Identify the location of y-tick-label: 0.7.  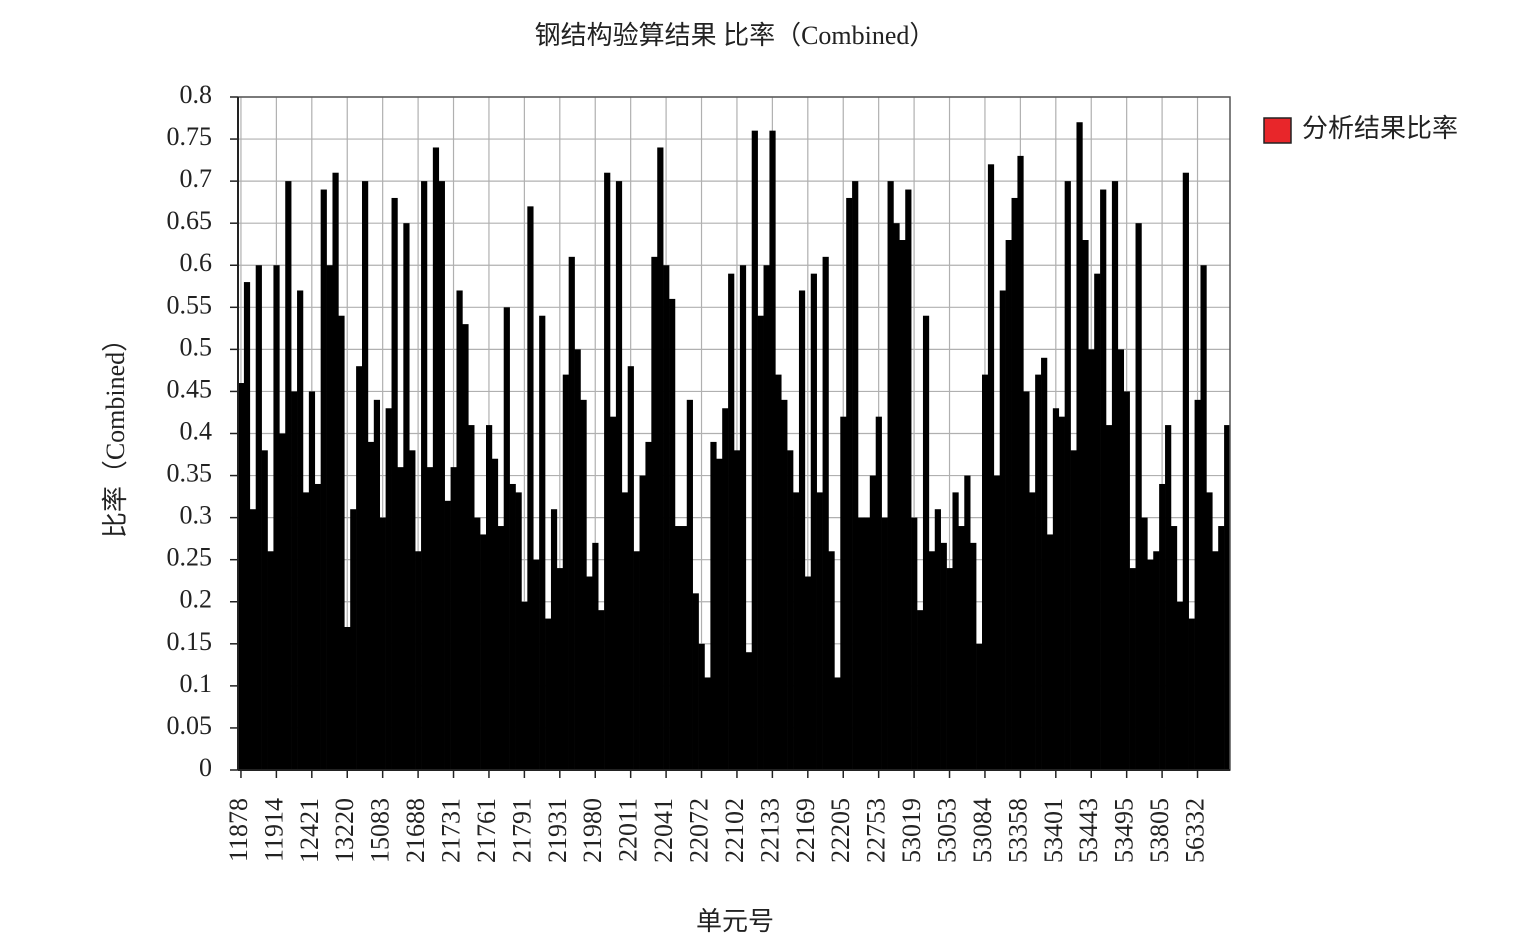
(196, 178).